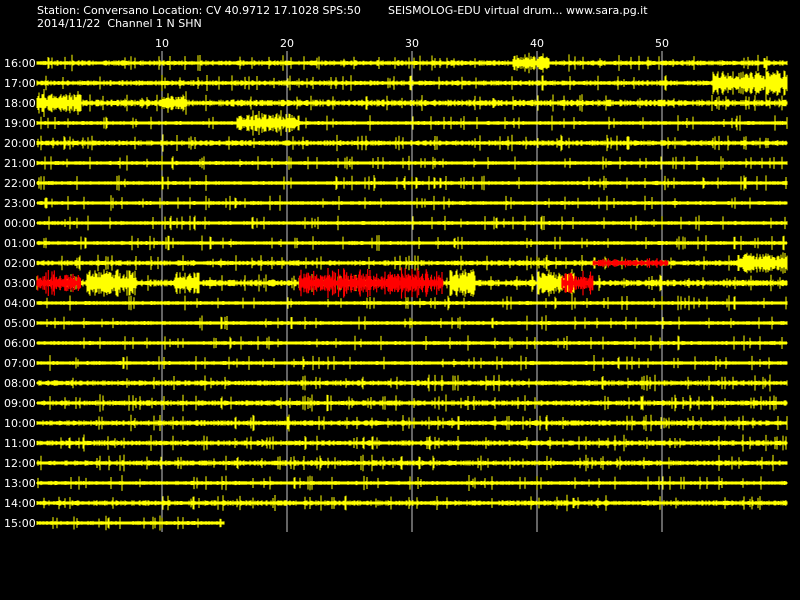 This screenshot has width=800, height=600. Describe the element at coordinates (119, 23) in the screenshot. I see `date-channel-info: 2014/11/22 Channel 1 N SHN` at that location.